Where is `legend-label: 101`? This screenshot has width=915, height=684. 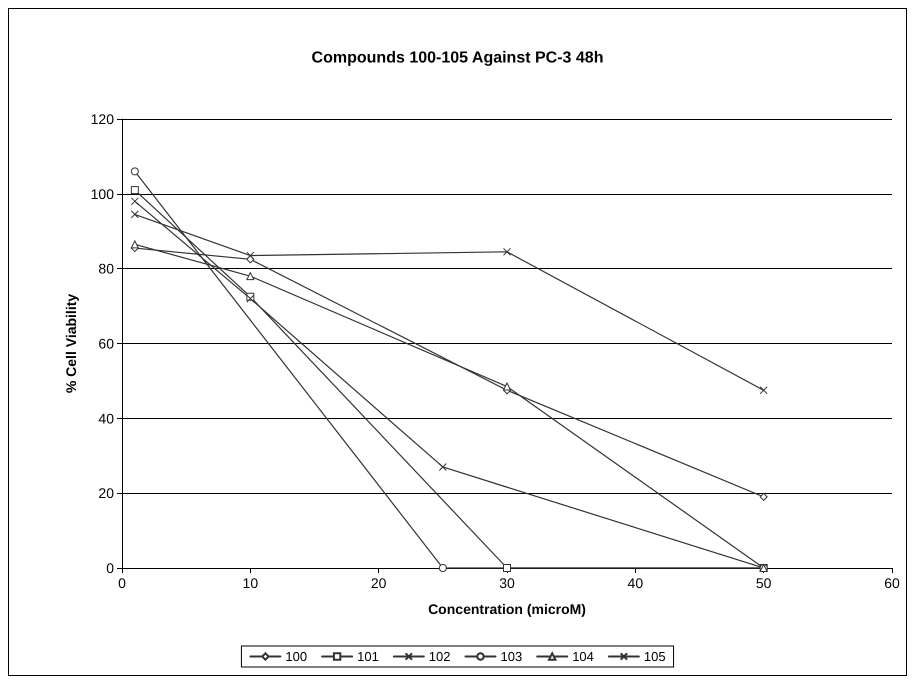 legend-label: 101 is located at coordinates (368, 656).